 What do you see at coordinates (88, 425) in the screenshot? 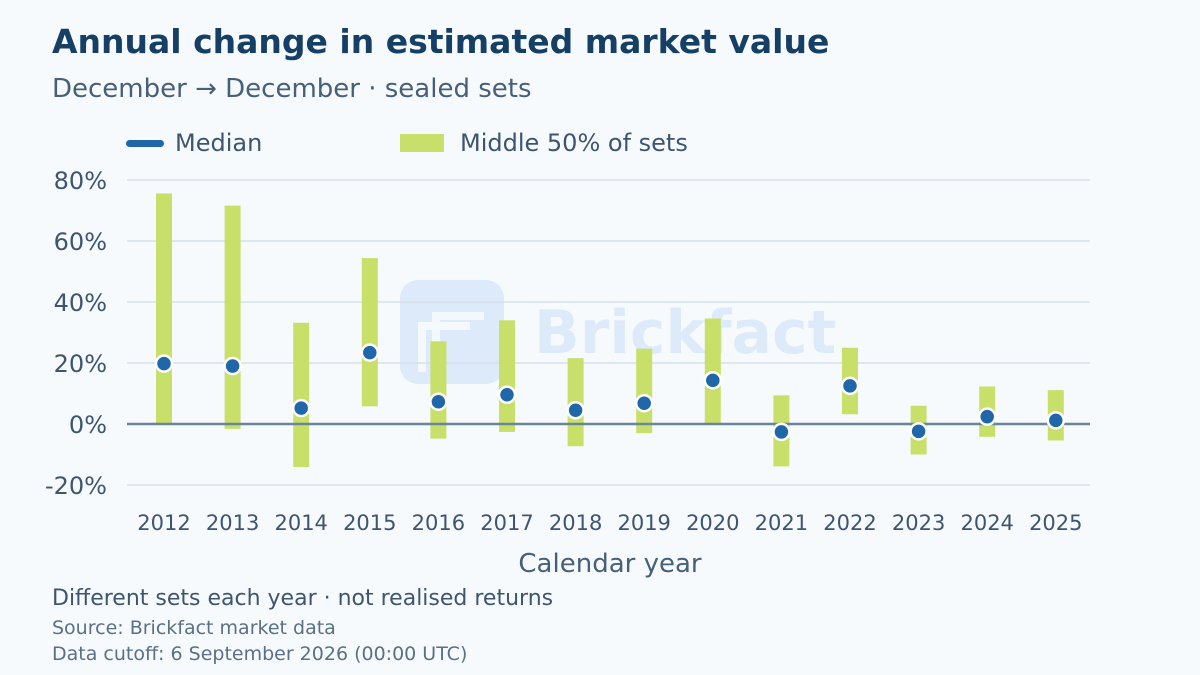
I see `y-tick-label: 0%` at bounding box center [88, 425].